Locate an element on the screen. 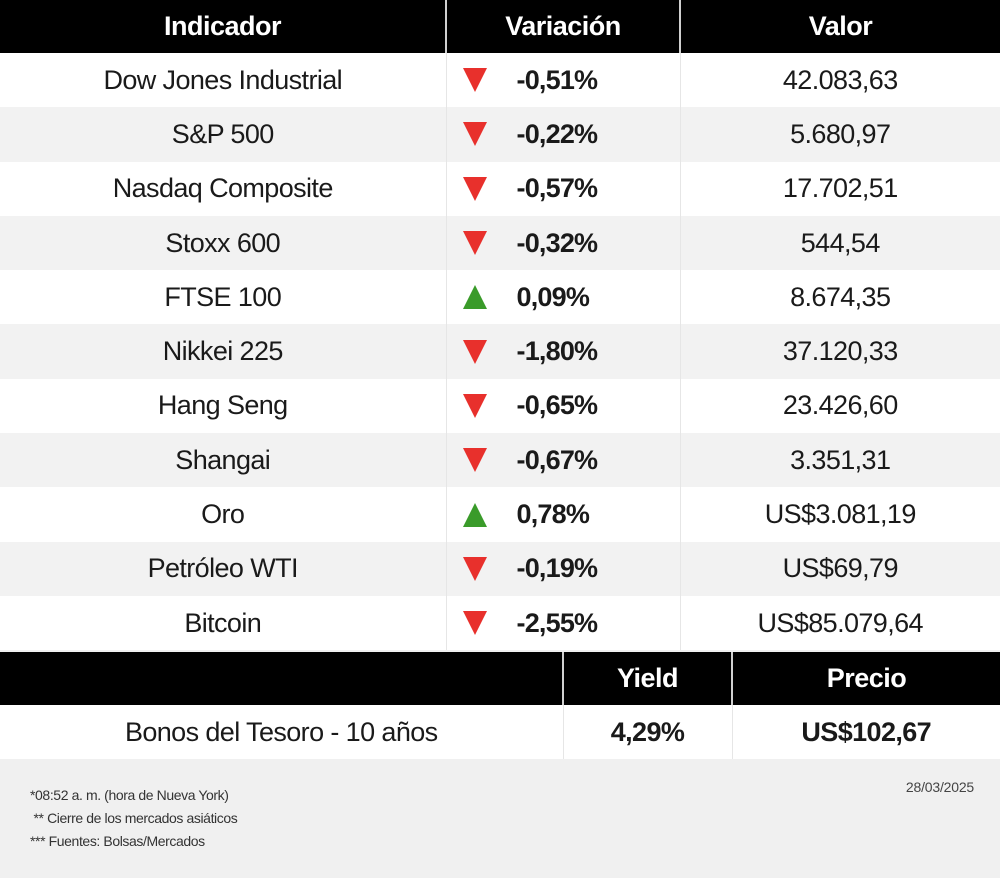 The image size is (1000, 878). variation-percent: 0,09% is located at coordinates (553, 296).